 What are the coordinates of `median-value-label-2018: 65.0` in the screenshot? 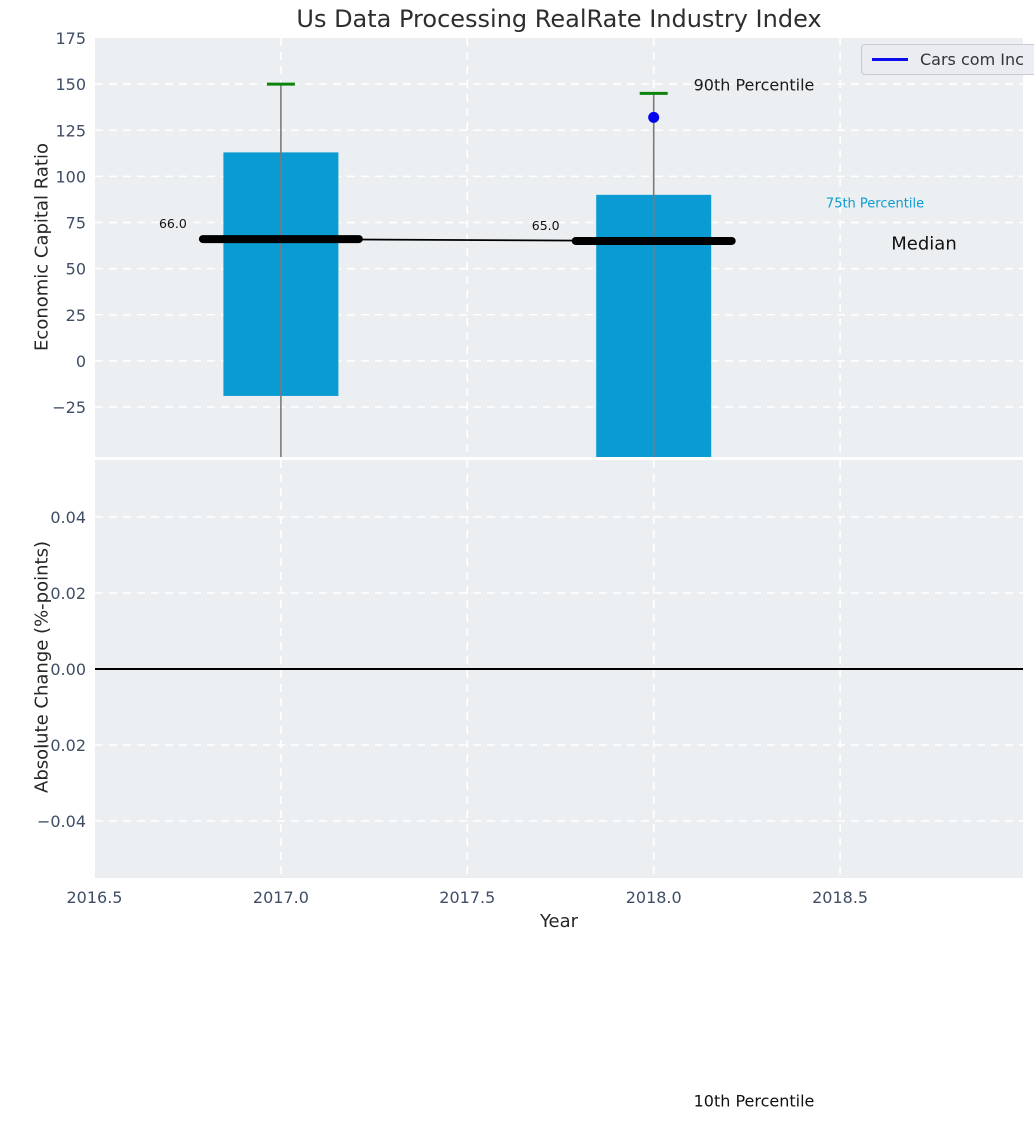 It's located at (546, 225).